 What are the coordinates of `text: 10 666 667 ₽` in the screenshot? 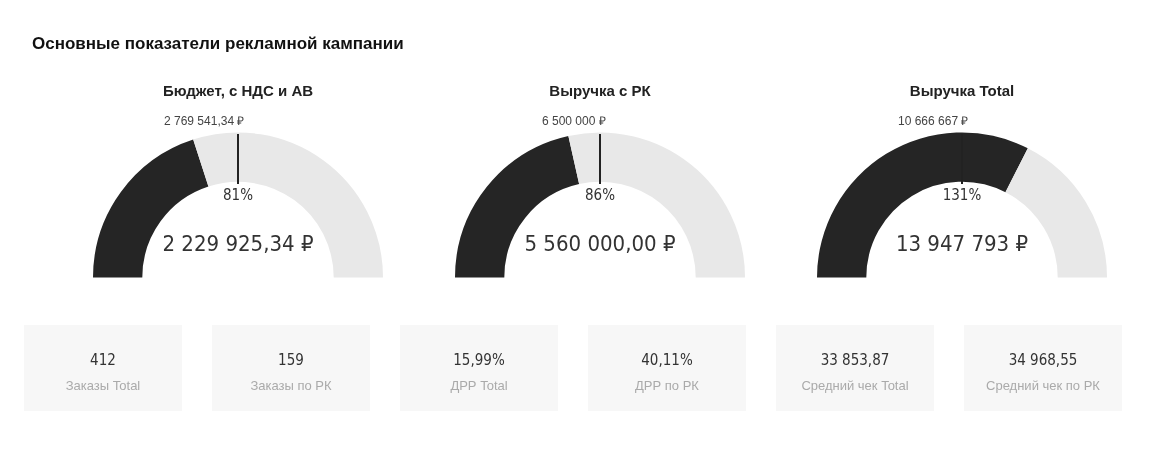 It's located at (933, 121).